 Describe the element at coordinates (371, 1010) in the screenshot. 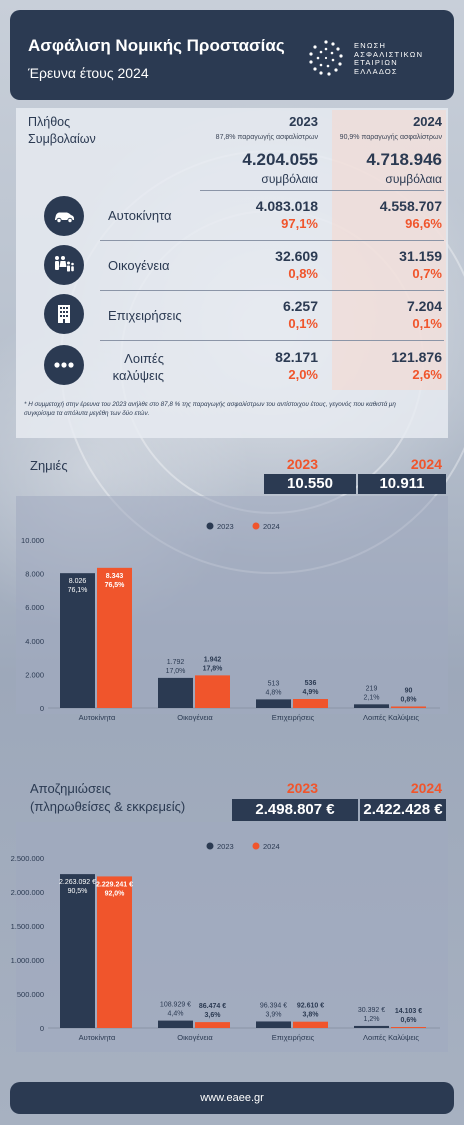

I see `data-label-value: 30.392 €` at that location.